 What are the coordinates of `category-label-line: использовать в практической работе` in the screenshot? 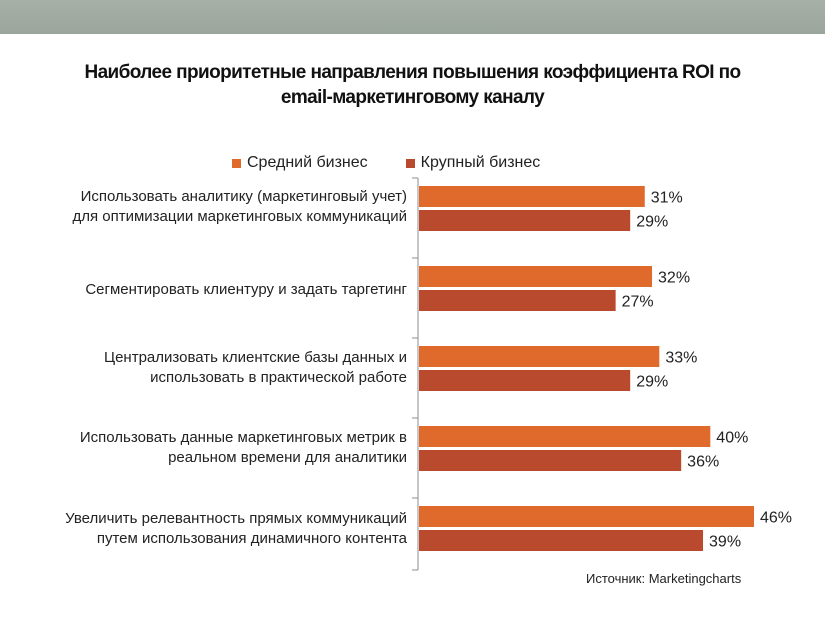 It's located at (278, 377).